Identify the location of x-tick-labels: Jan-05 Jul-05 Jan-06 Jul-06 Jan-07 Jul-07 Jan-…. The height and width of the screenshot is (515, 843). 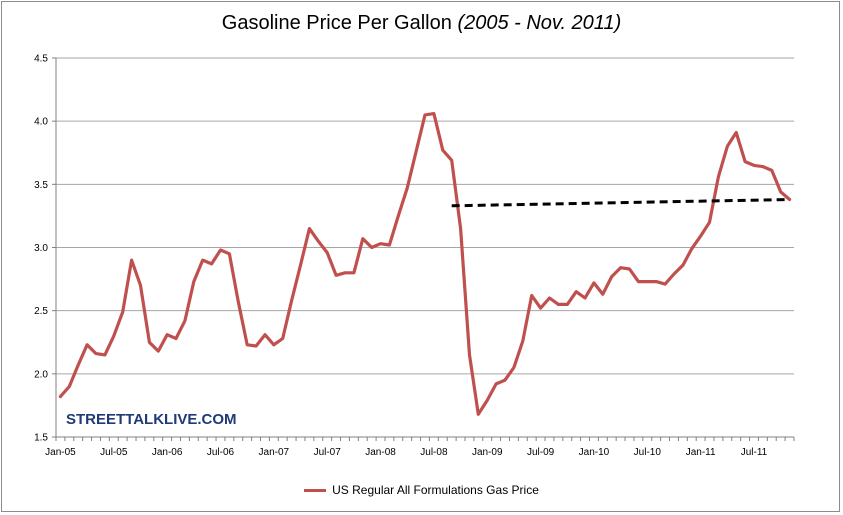
(406, 452).